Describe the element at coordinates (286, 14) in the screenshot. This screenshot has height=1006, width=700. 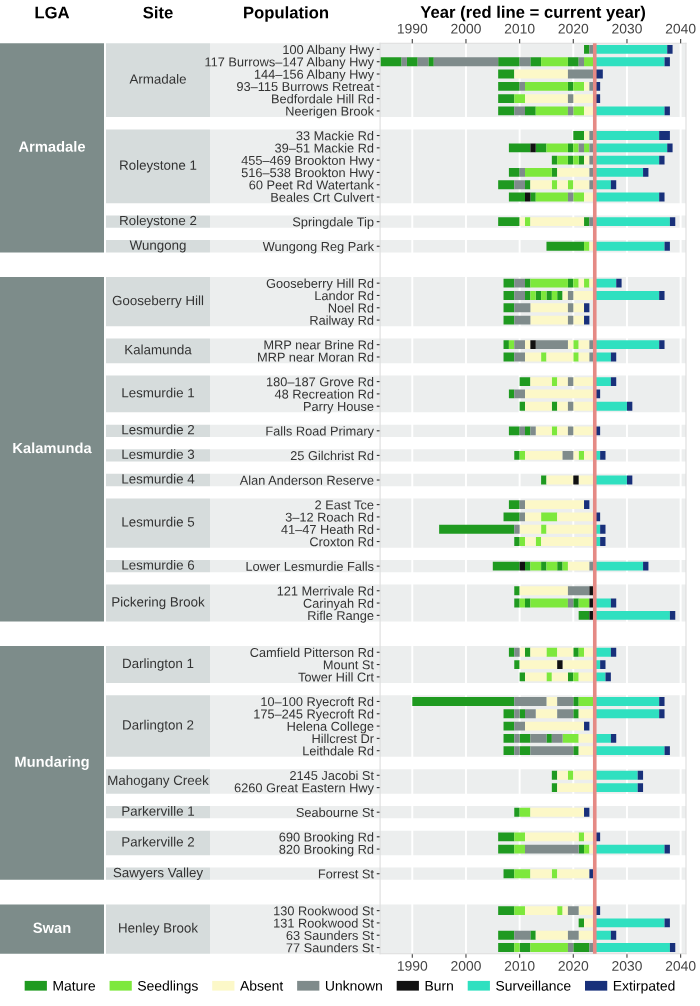
I see `y-axis-title: Population` at that location.